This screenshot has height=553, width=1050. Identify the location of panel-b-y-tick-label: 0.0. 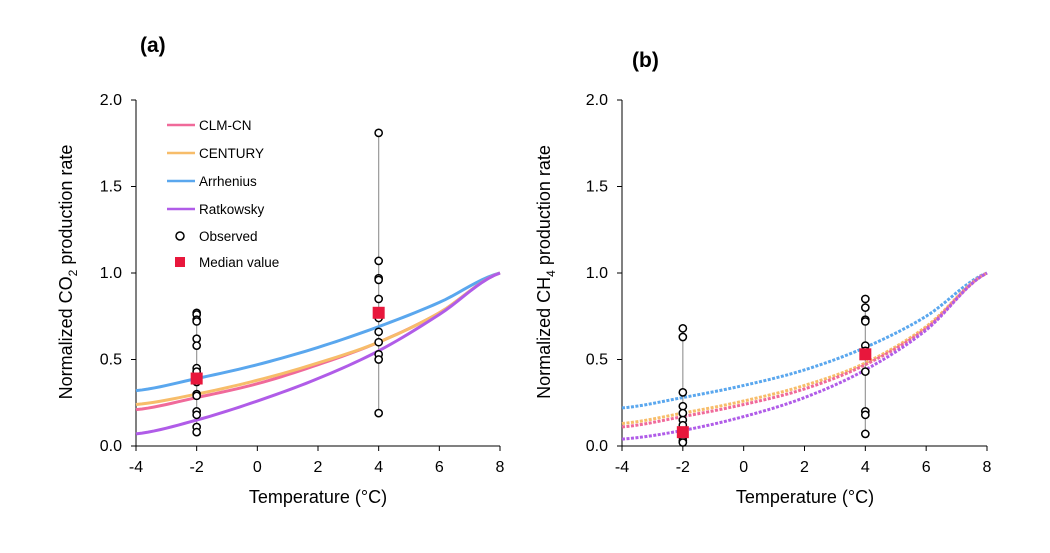
(597, 446).